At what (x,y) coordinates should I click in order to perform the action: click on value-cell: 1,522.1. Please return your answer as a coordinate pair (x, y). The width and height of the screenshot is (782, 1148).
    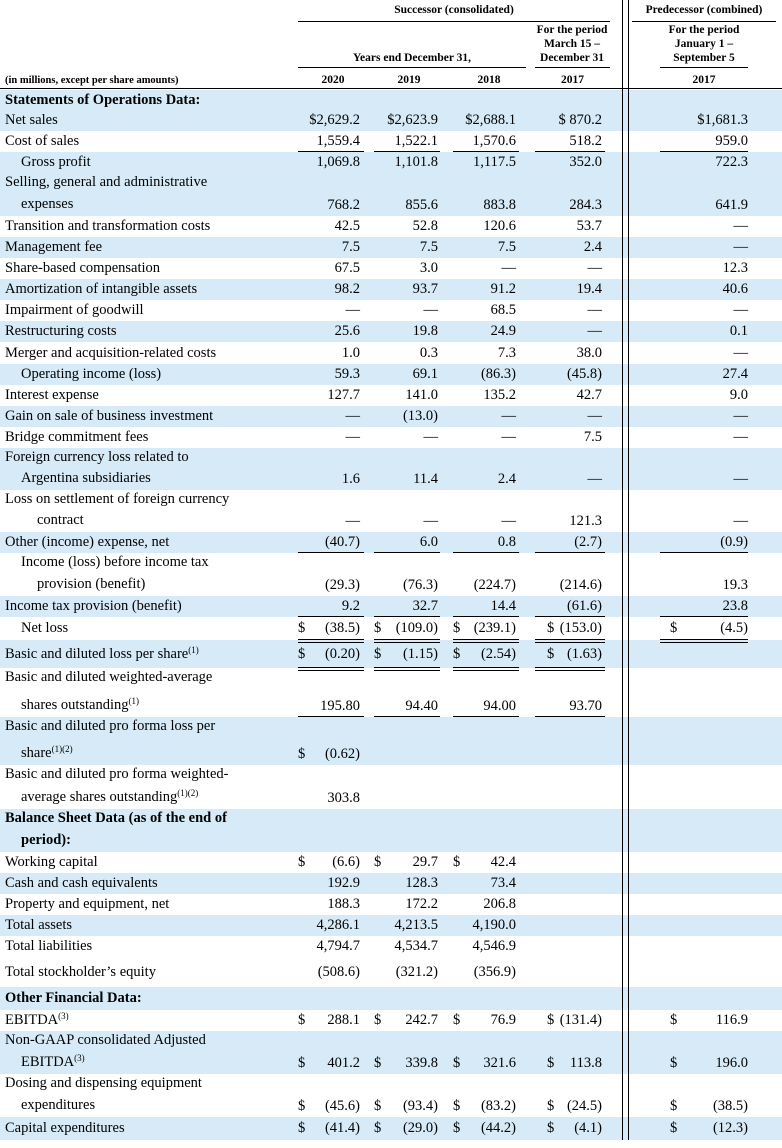
    Looking at the image, I should click on (416, 141).